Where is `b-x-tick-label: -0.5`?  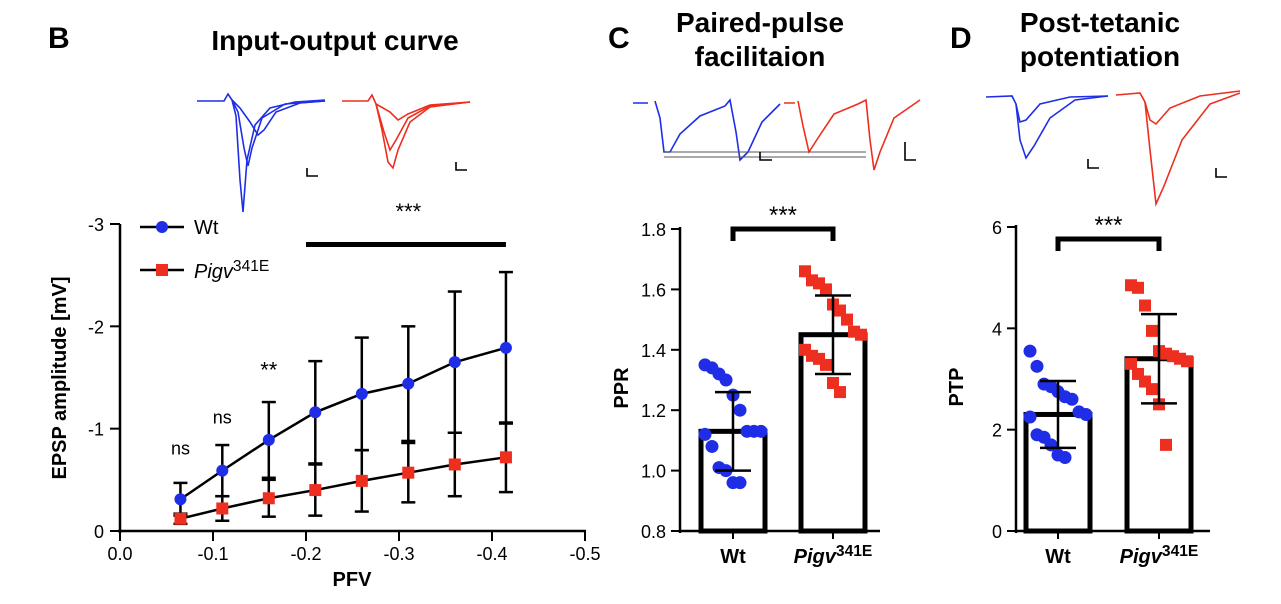 b-x-tick-label: -0.5 is located at coordinates (584, 554).